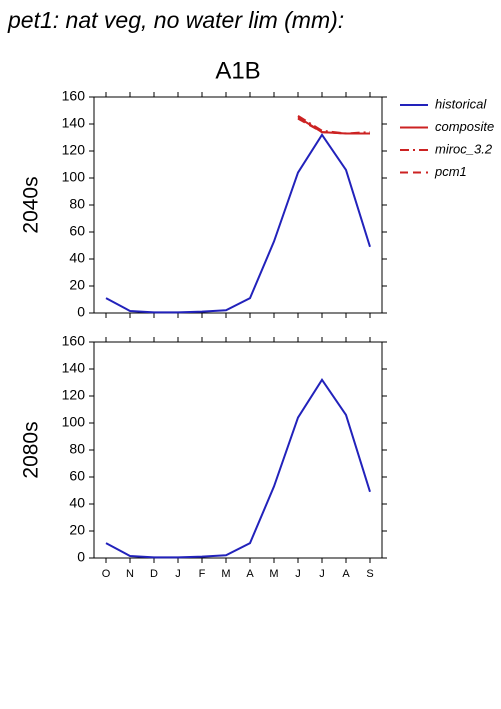  Describe the element at coordinates (237, 70) in the screenshot. I see `chart-subtitle: A1B` at that location.